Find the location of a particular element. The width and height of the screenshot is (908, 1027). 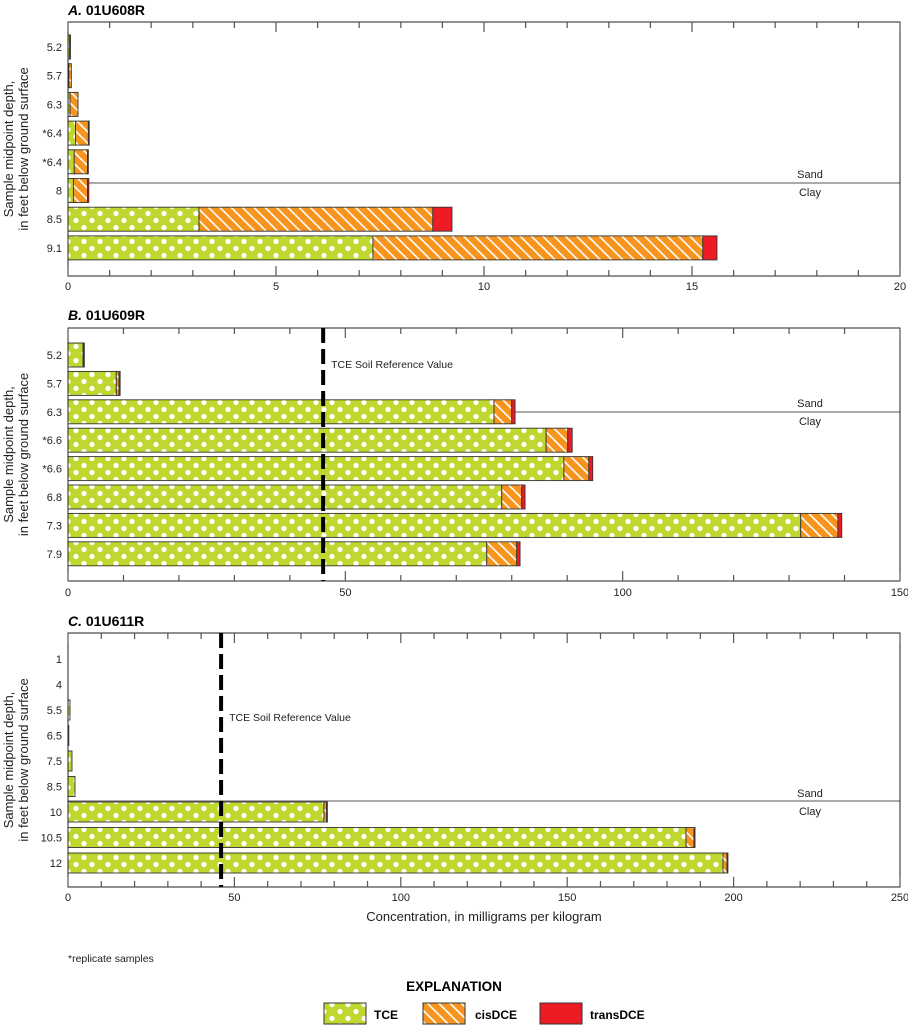

depth-label: 7.5 is located at coordinates (54, 762).